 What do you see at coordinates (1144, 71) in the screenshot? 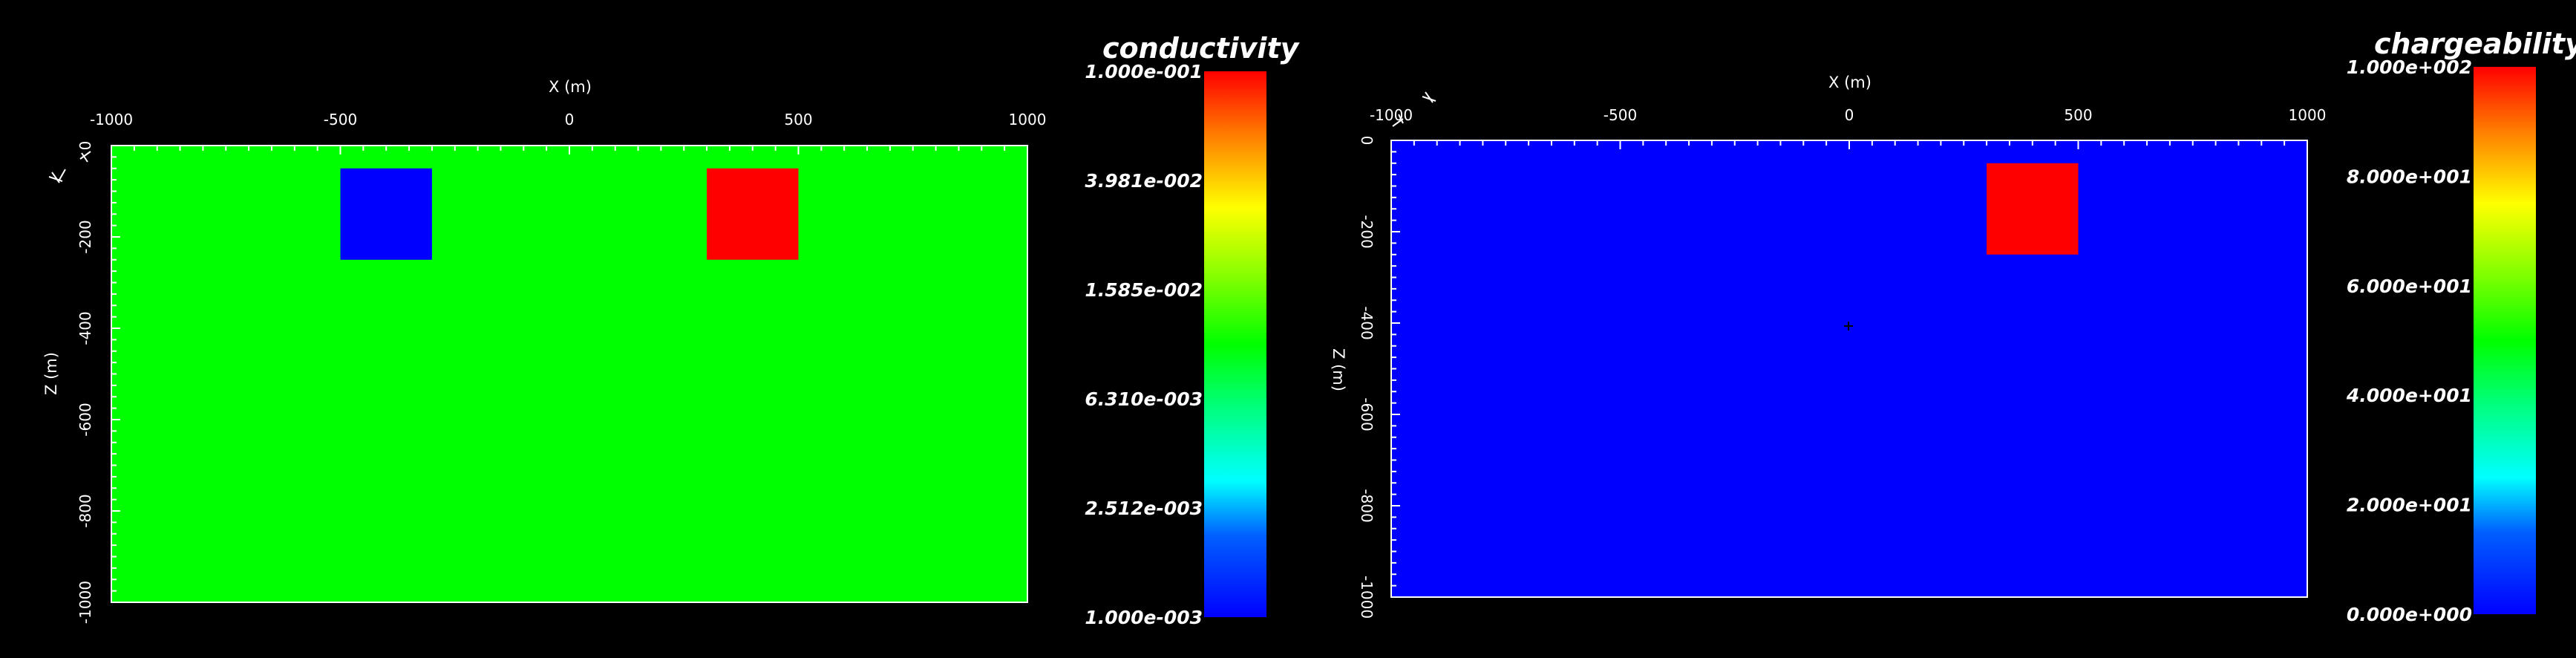
I see `colorbar-label: 1.000e-001` at bounding box center [1144, 71].